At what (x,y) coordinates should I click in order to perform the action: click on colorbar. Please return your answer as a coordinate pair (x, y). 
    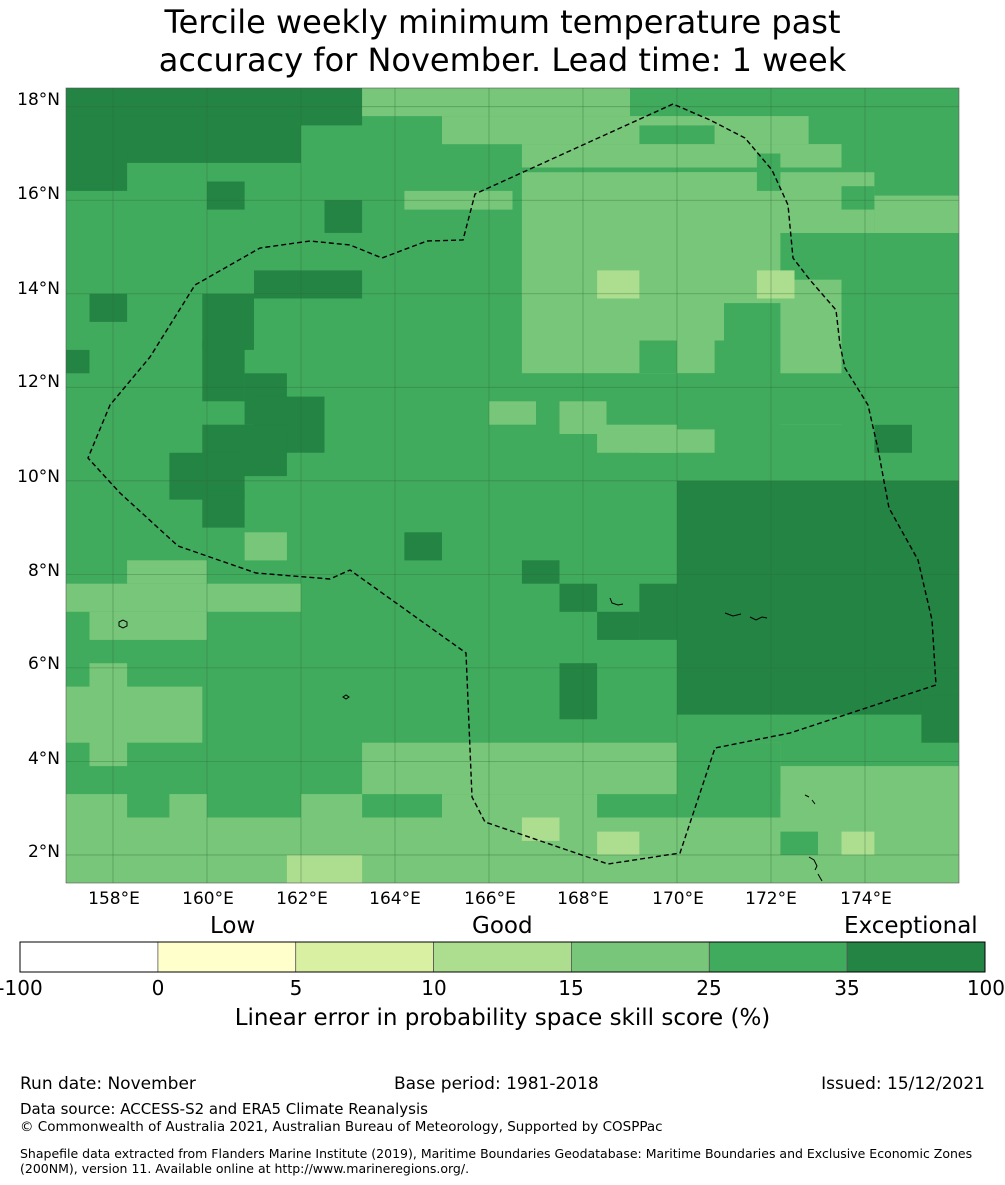
    Looking at the image, I should click on (502, 957).